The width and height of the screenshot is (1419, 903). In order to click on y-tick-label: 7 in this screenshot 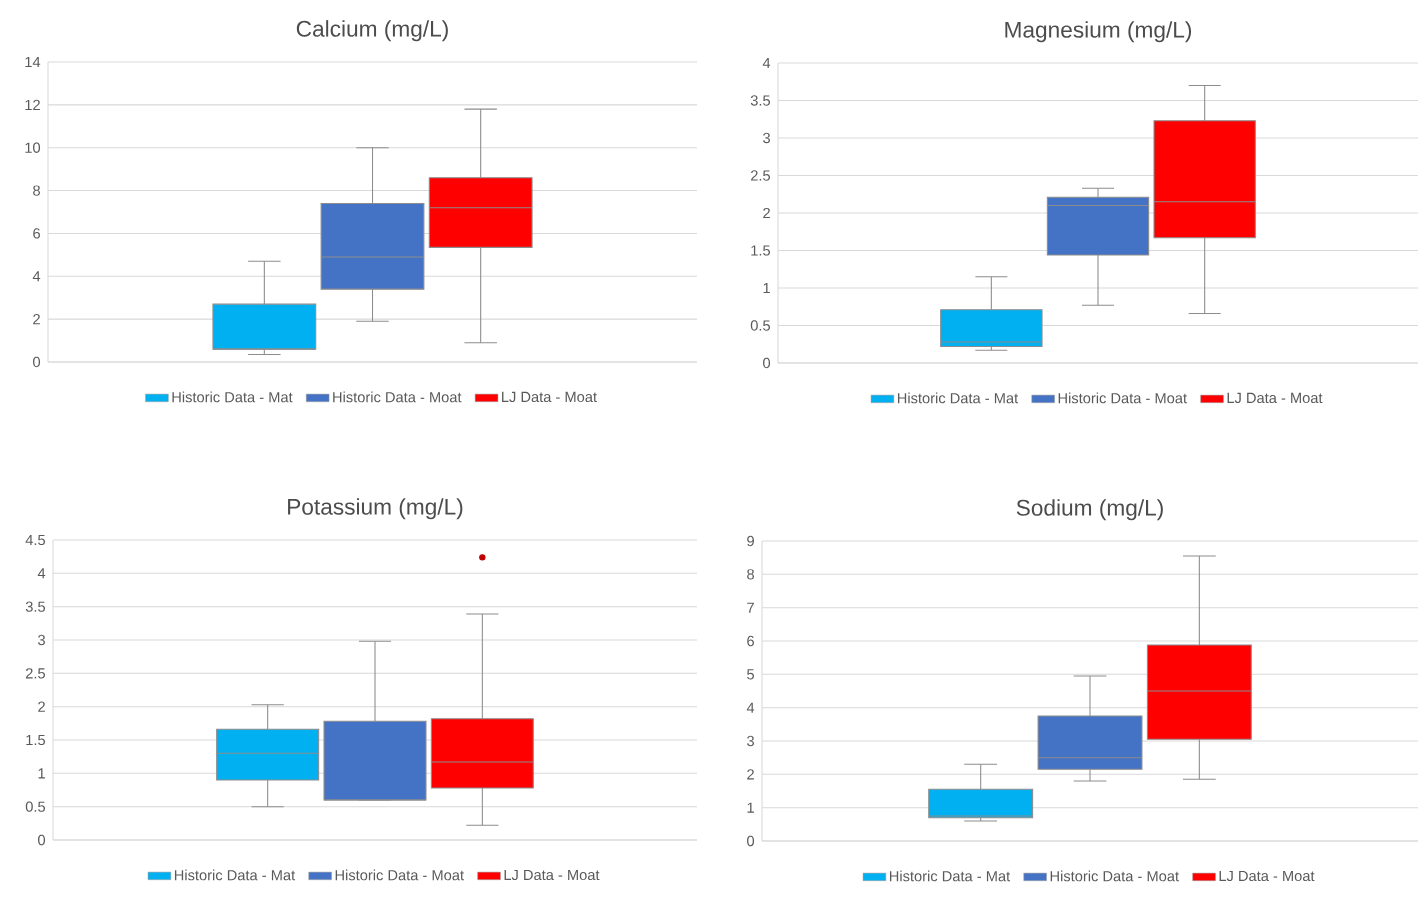, I will do `click(750, 607)`.